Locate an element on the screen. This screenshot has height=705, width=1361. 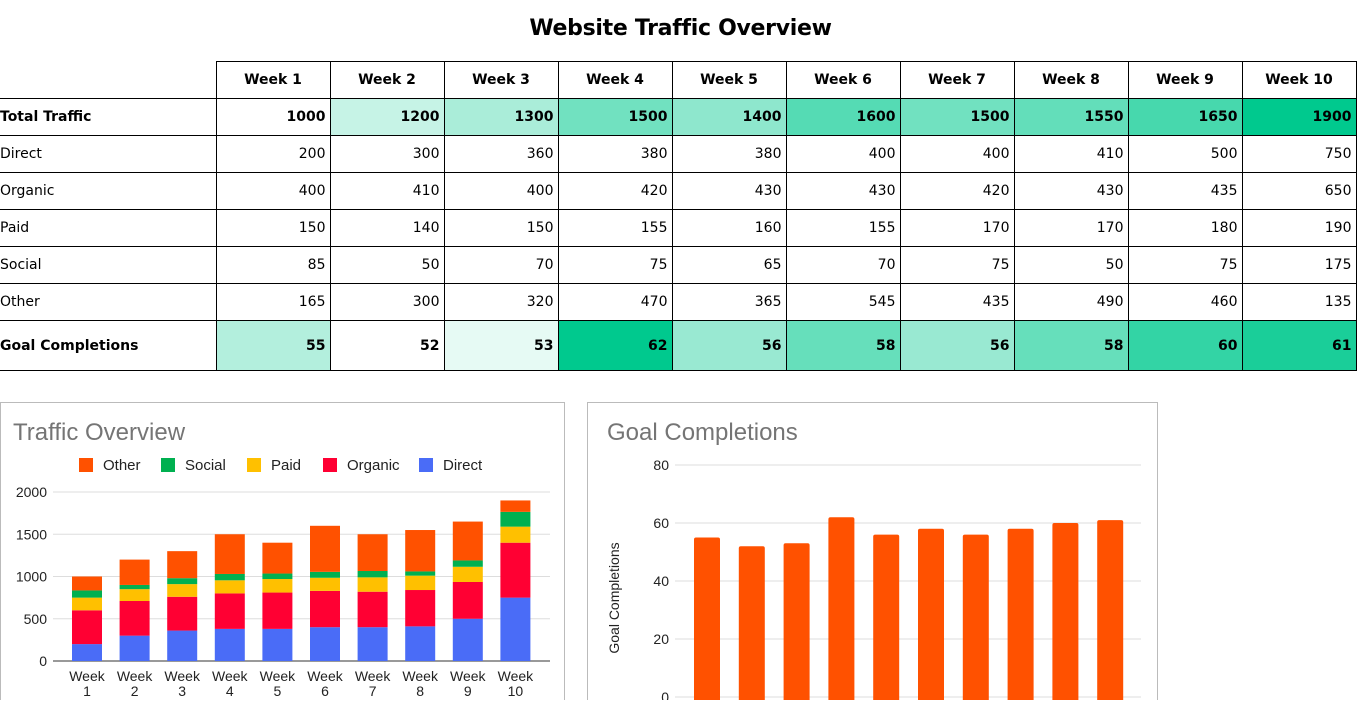
table-cell: 460 is located at coordinates (1185, 302).